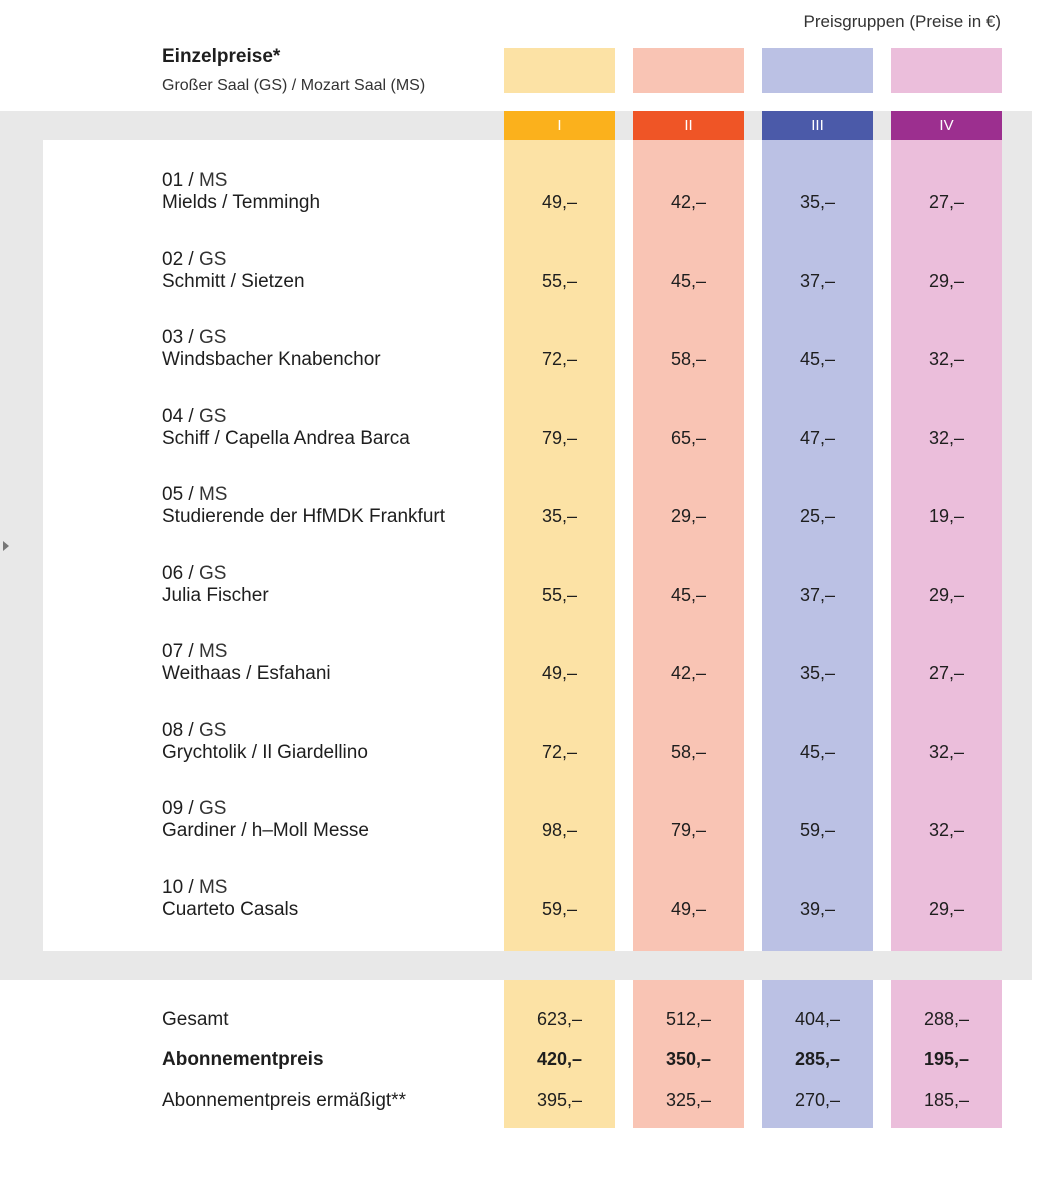 This screenshot has height=1181, width=1037. What do you see at coordinates (284, 1100) in the screenshot?
I see `total-label: Abonnementpreis ermäßigt**` at bounding box center [284, 1100].